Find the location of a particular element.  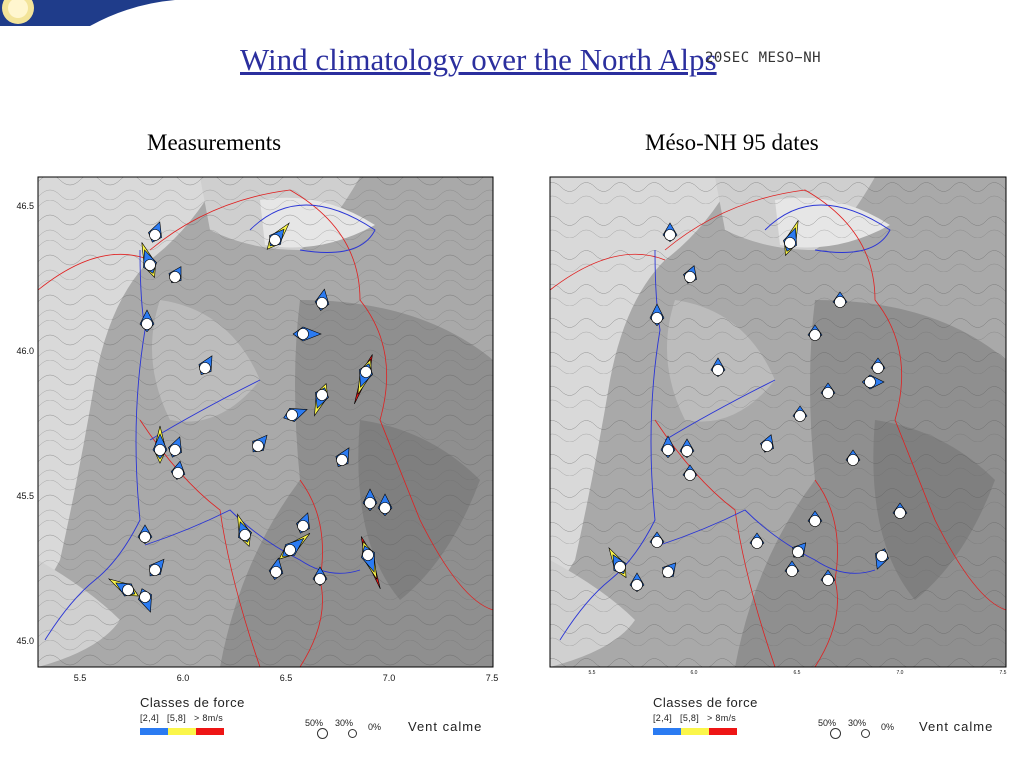

legend-left-cat-2: [5,8] is located at coordinates (177, 718).